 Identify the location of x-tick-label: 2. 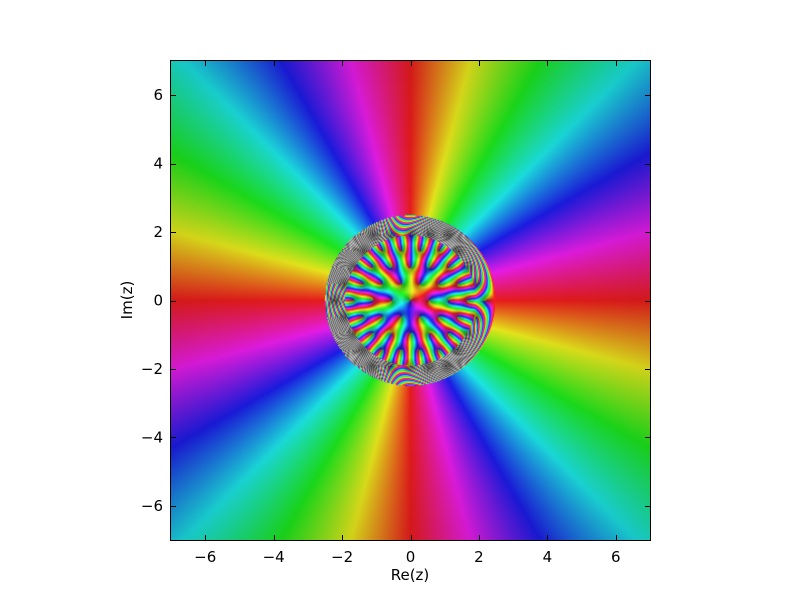
(479, 557).